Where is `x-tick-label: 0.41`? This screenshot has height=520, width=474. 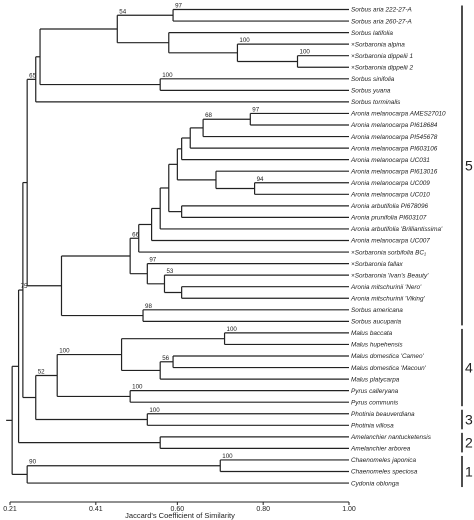 x-tick-label: 0.41 is located at coordinates (96, 509).